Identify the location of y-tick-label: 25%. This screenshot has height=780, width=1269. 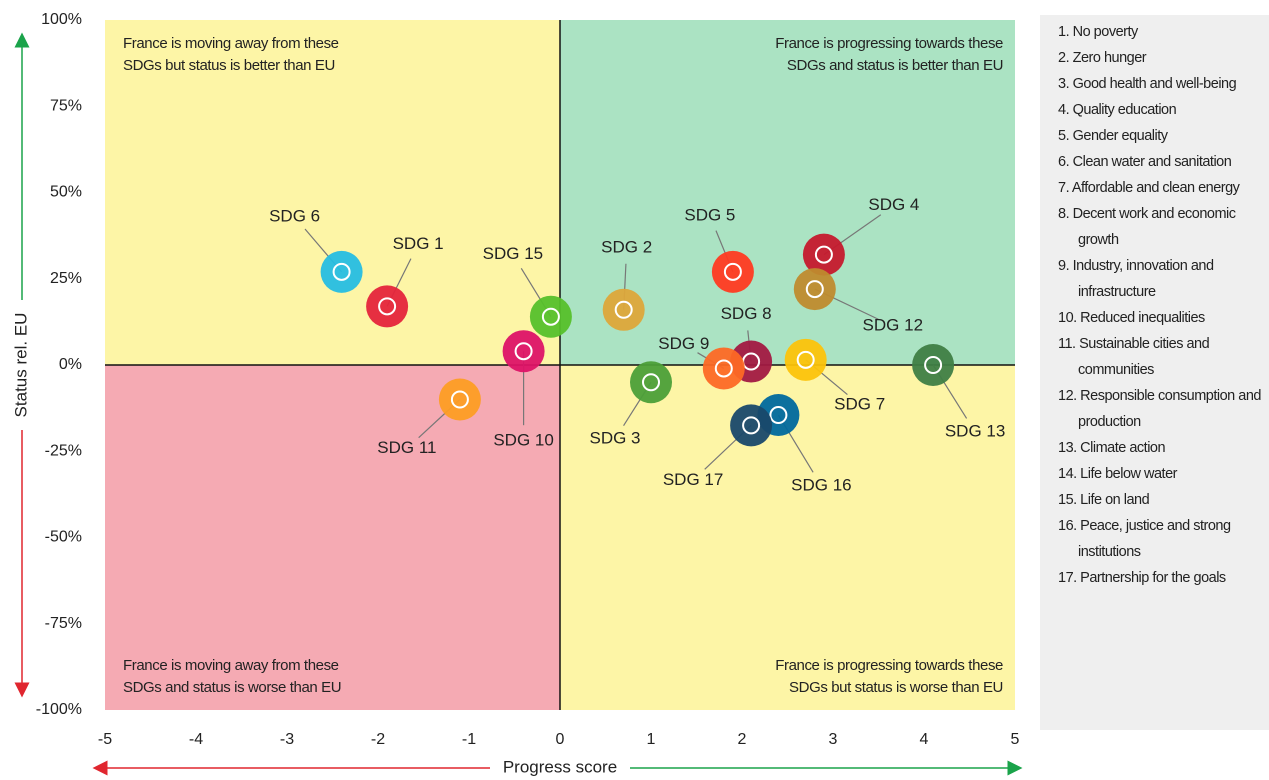
(66, 278).